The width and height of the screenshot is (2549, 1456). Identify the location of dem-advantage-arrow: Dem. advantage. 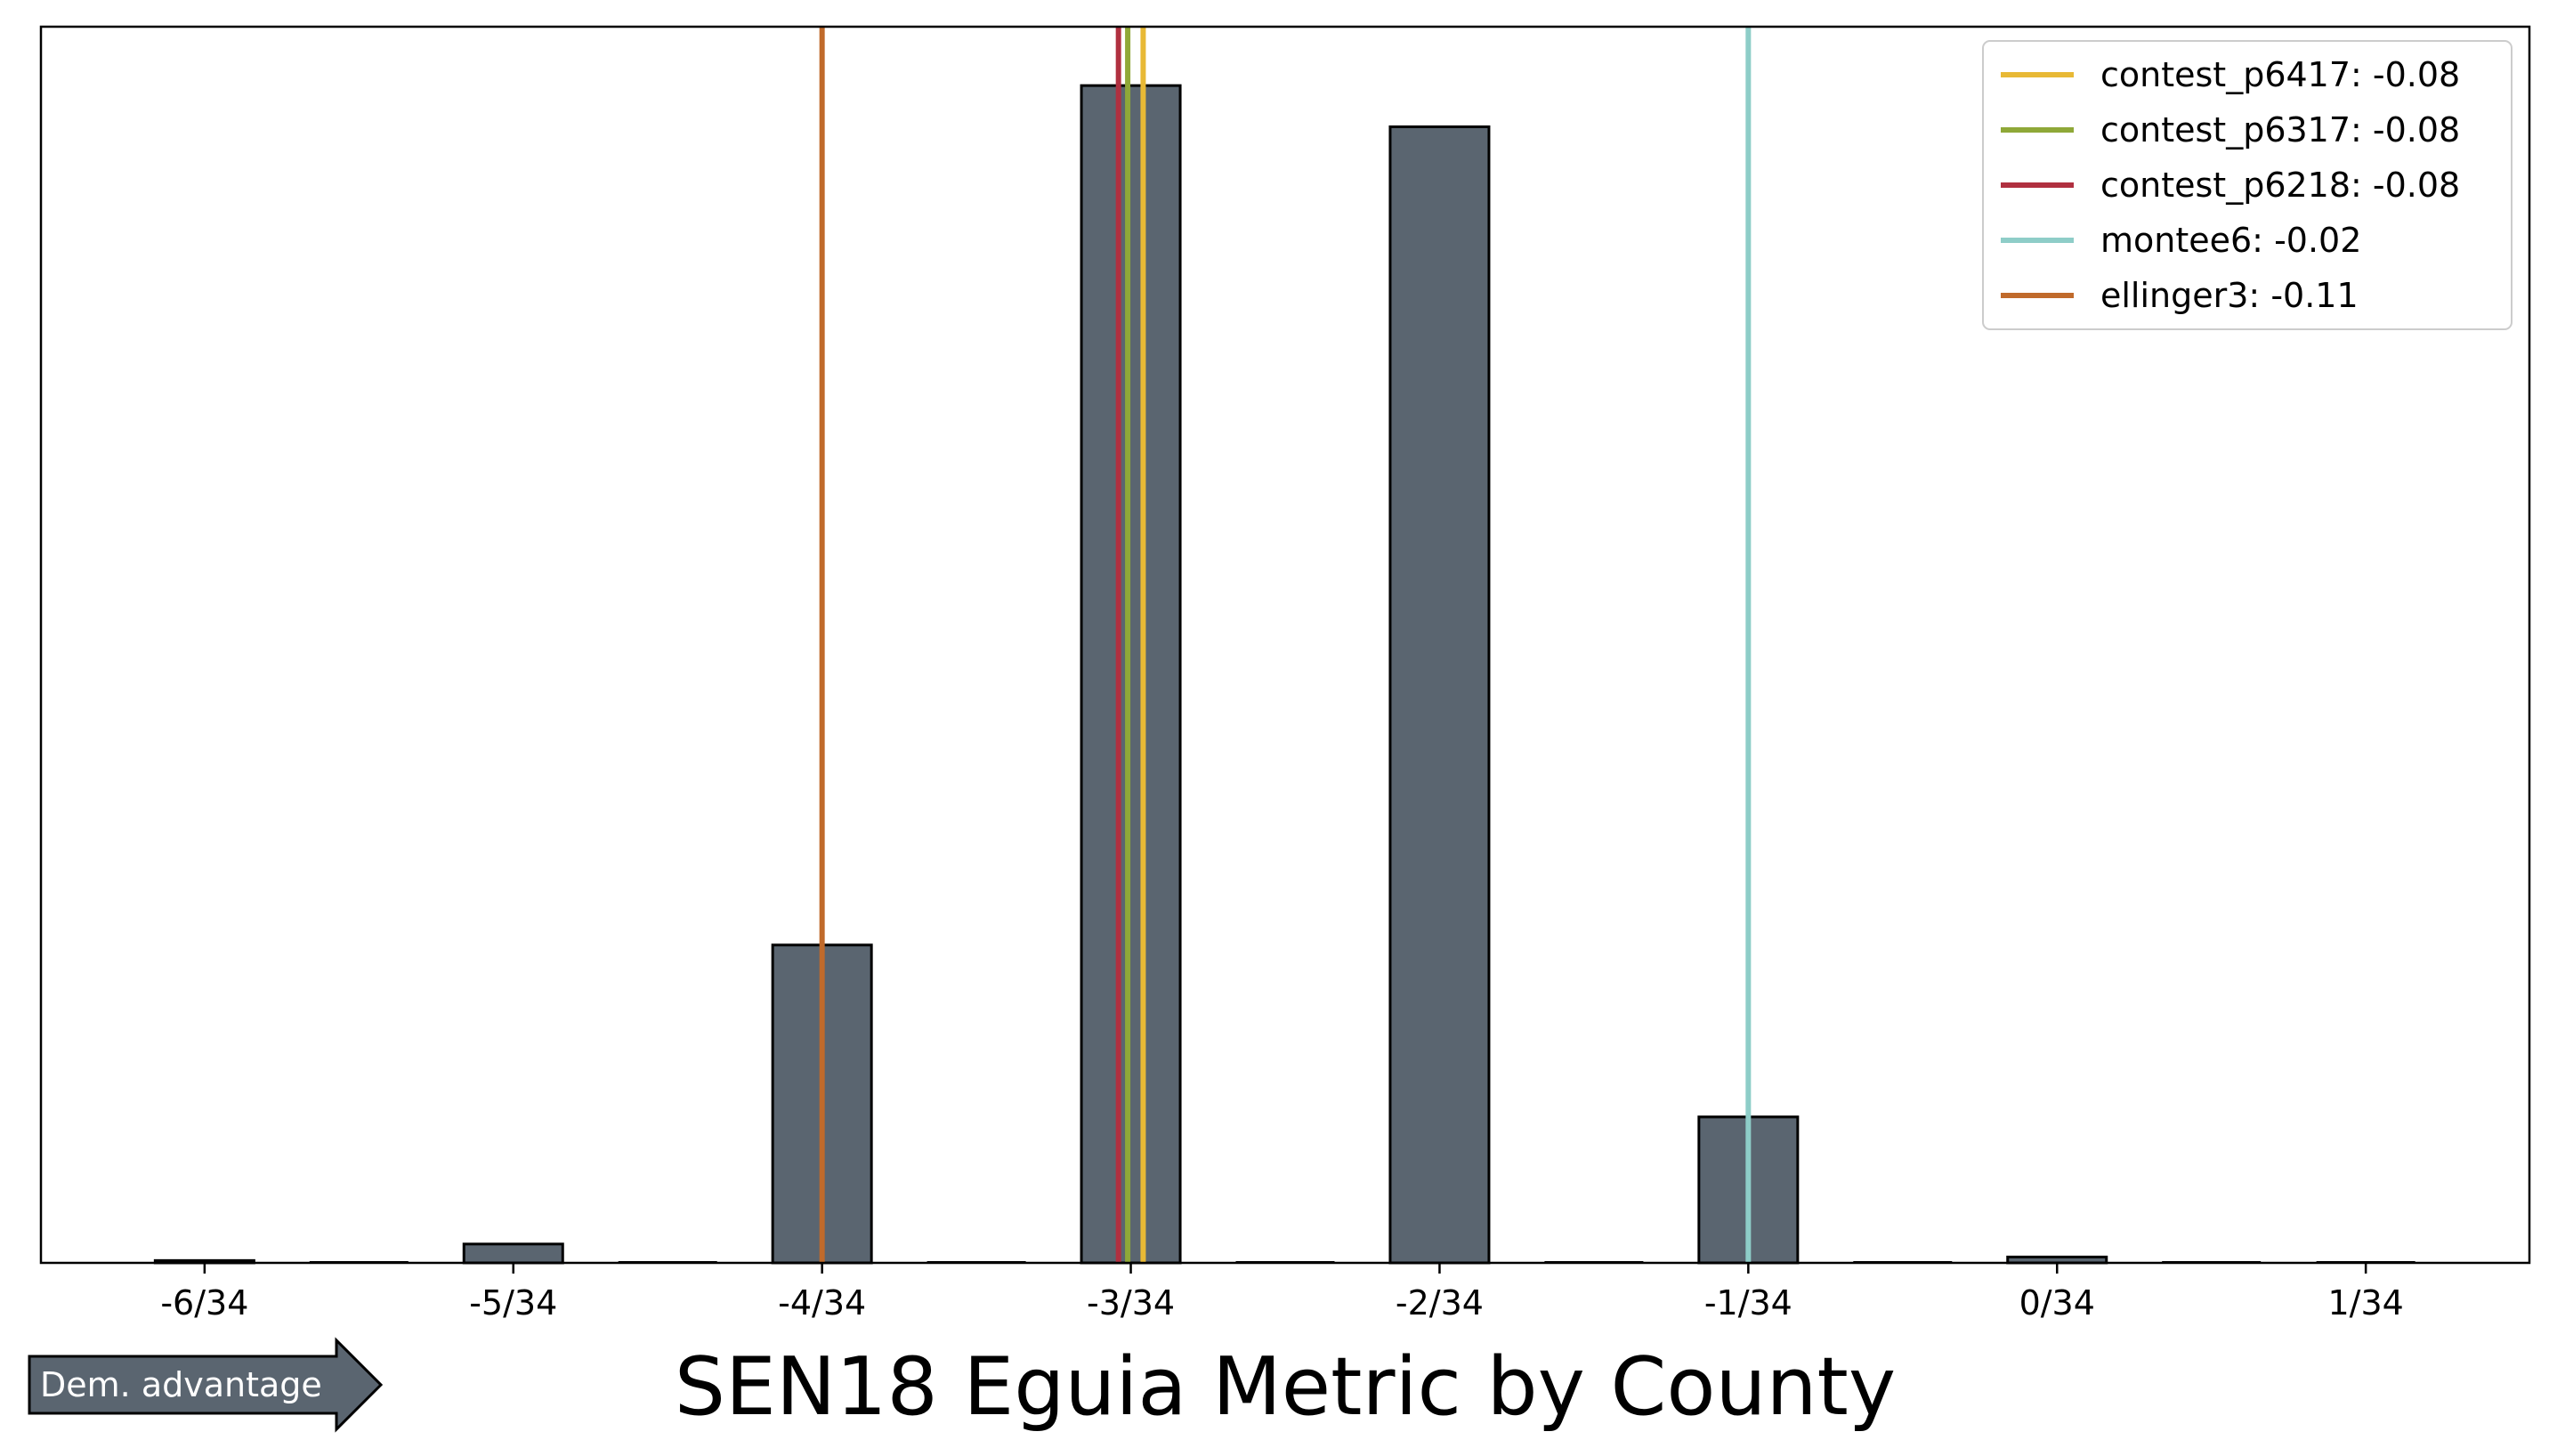
(206, 1385).